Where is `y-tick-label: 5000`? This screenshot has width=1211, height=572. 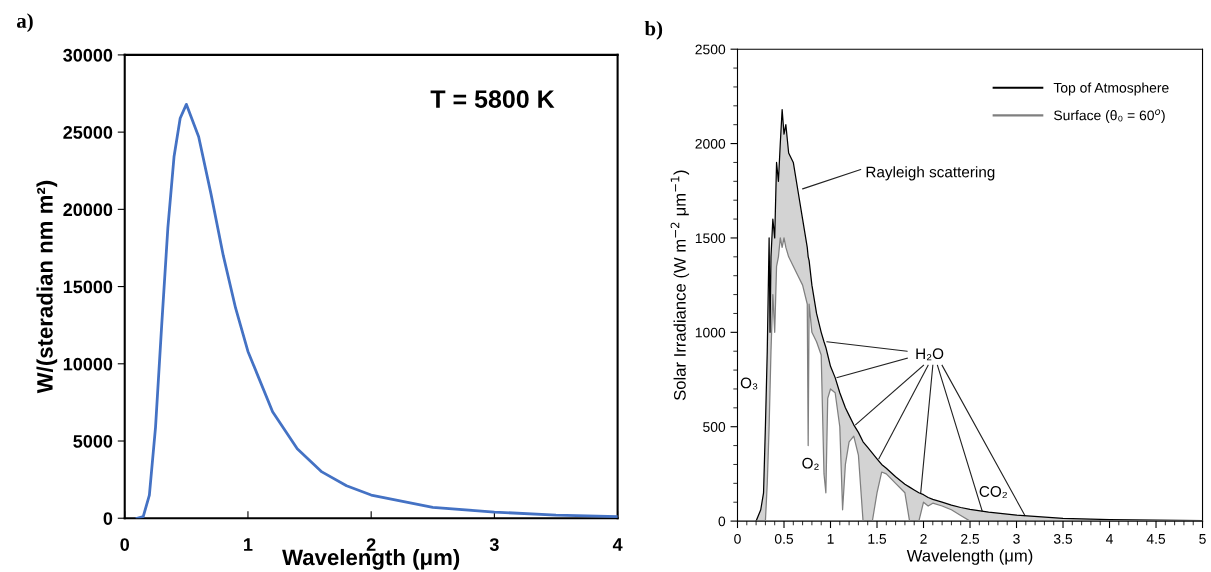 y-tick-label: 5000 is located at coordinates (93, 441).